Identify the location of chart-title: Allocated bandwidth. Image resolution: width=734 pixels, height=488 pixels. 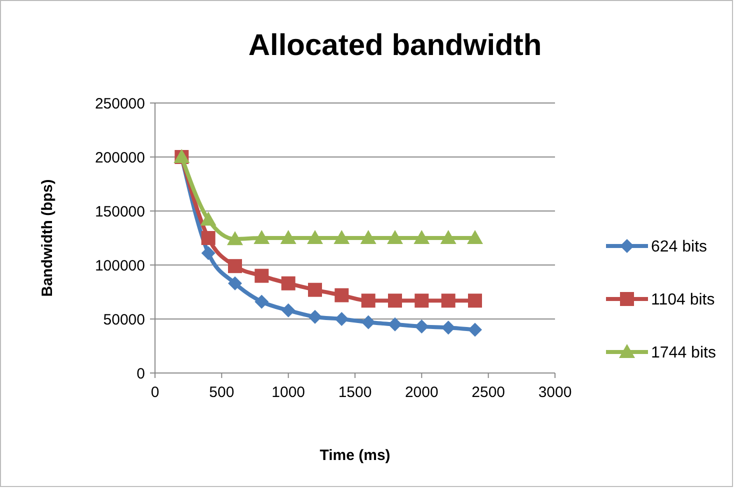
(395, 45).